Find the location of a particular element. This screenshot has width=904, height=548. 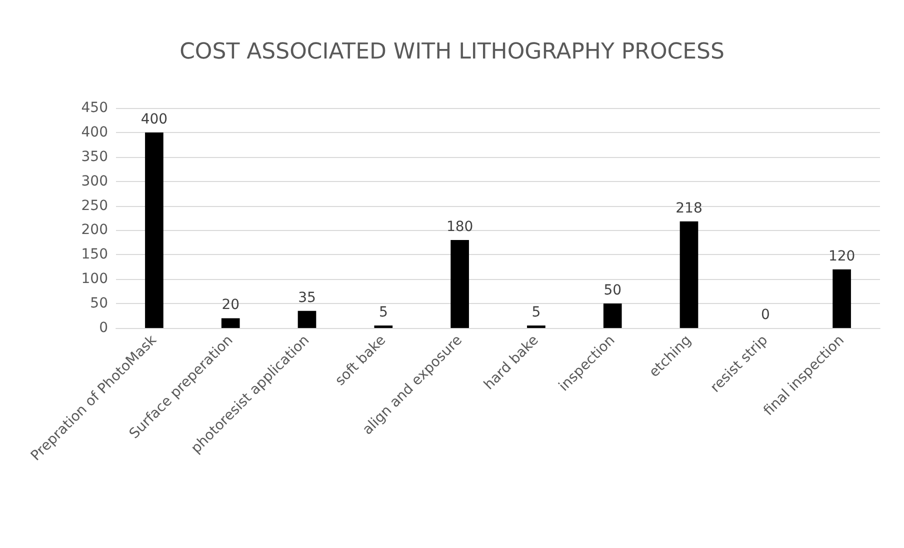

y-tick-label: 450 is located at coordinates (94, 108).